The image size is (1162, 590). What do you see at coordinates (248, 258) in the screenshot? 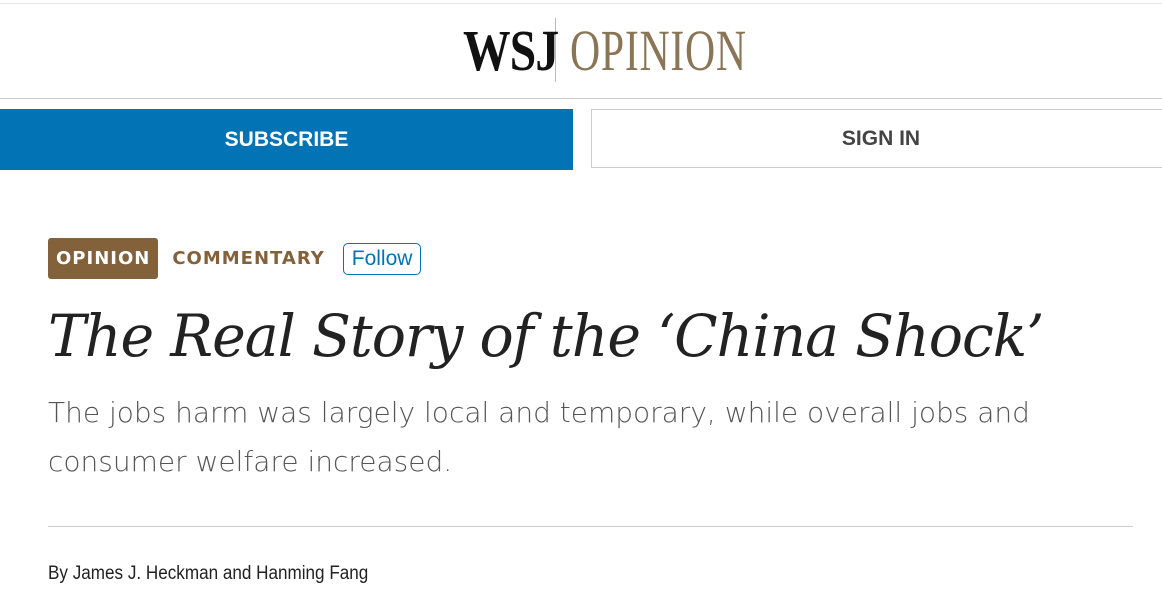
I see `category-label: COMMENTARY` at bounding box center [248, 258].